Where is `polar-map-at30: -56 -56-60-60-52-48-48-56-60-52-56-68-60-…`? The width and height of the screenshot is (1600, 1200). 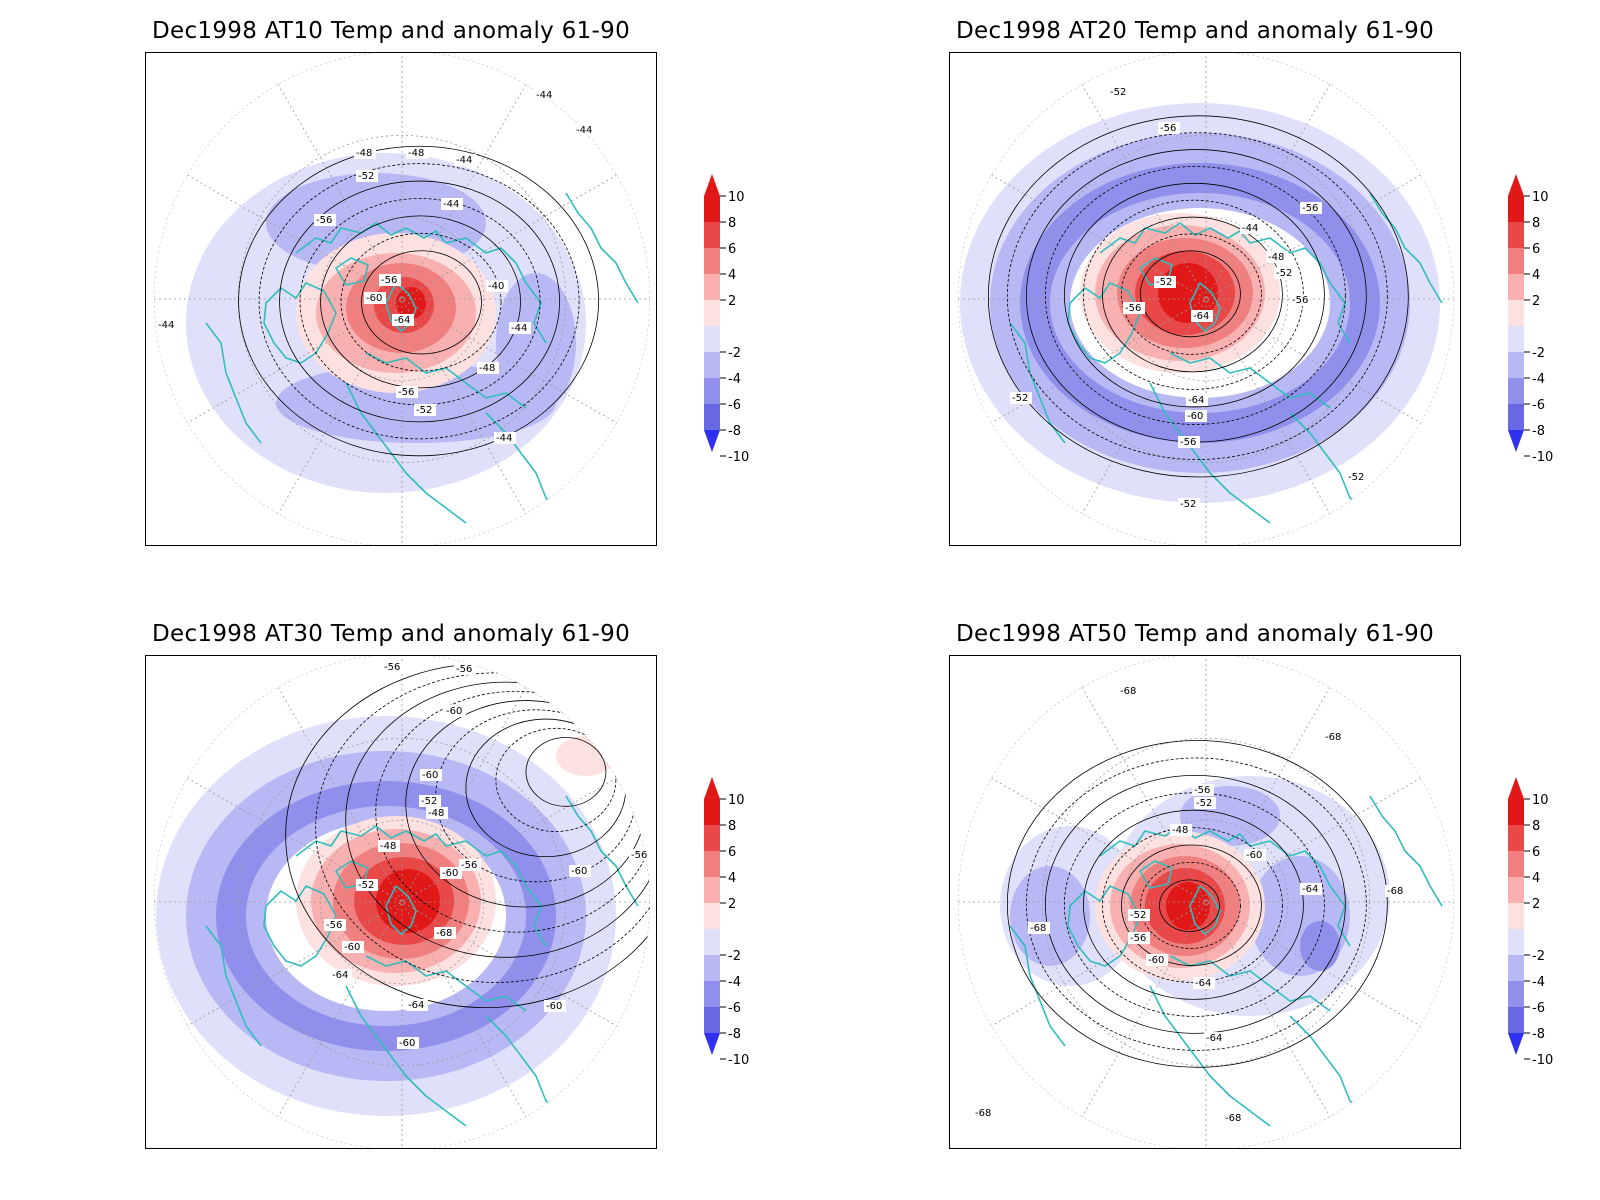 polar-map-at30: -56 -56-60-60-52-48-48-56-60-52-56-68-60-… is located at coordinates (402, 902).